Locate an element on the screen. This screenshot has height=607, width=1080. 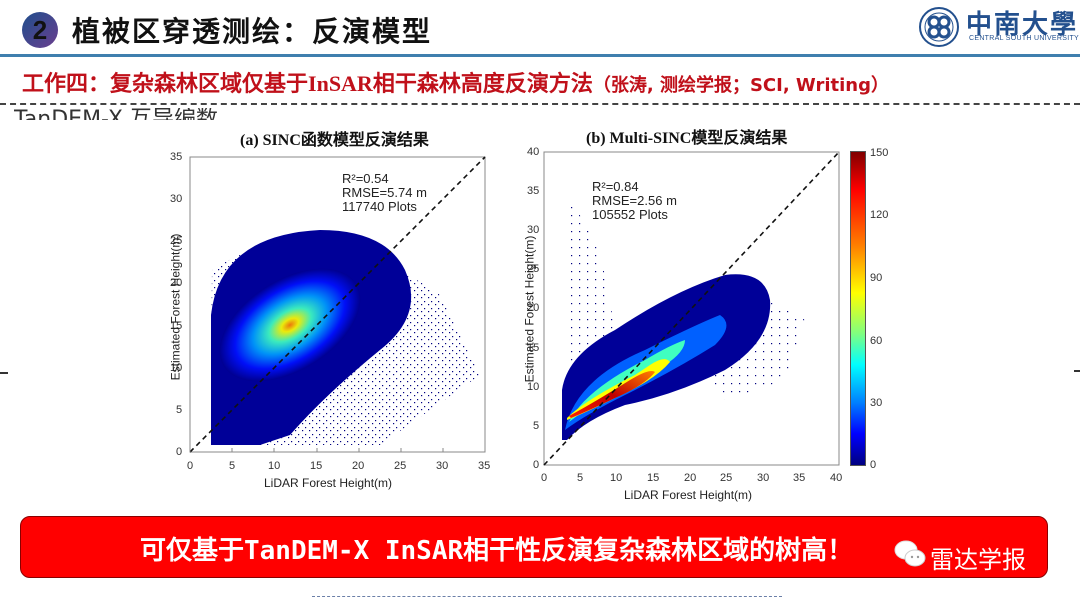
chart-b-title: (b) Multi-SINC模型反演结果 is located at coordinates (687, 138).